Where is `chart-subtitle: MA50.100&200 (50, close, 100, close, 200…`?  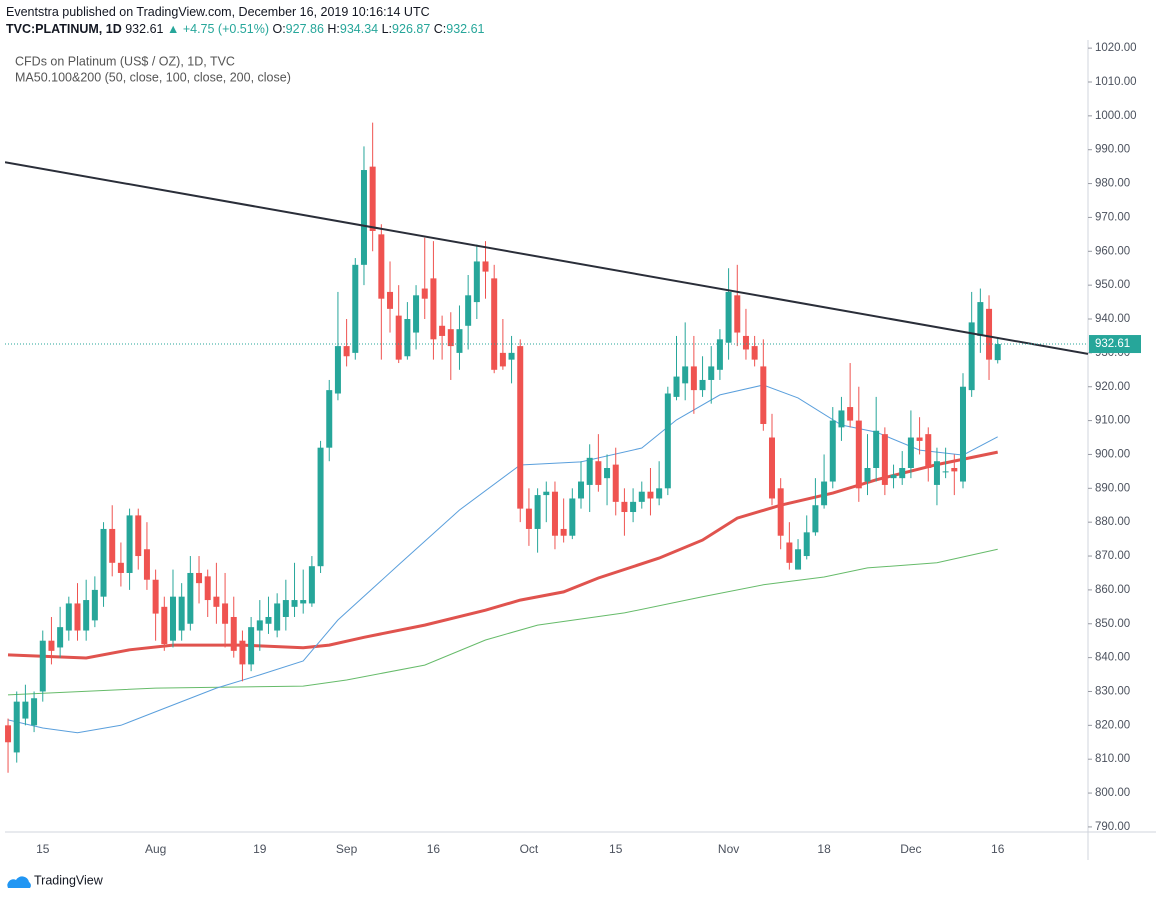 chart-subtitle: MA50.100&200 (50, close, 100, close, 200… is located at coordinates (153, 77).